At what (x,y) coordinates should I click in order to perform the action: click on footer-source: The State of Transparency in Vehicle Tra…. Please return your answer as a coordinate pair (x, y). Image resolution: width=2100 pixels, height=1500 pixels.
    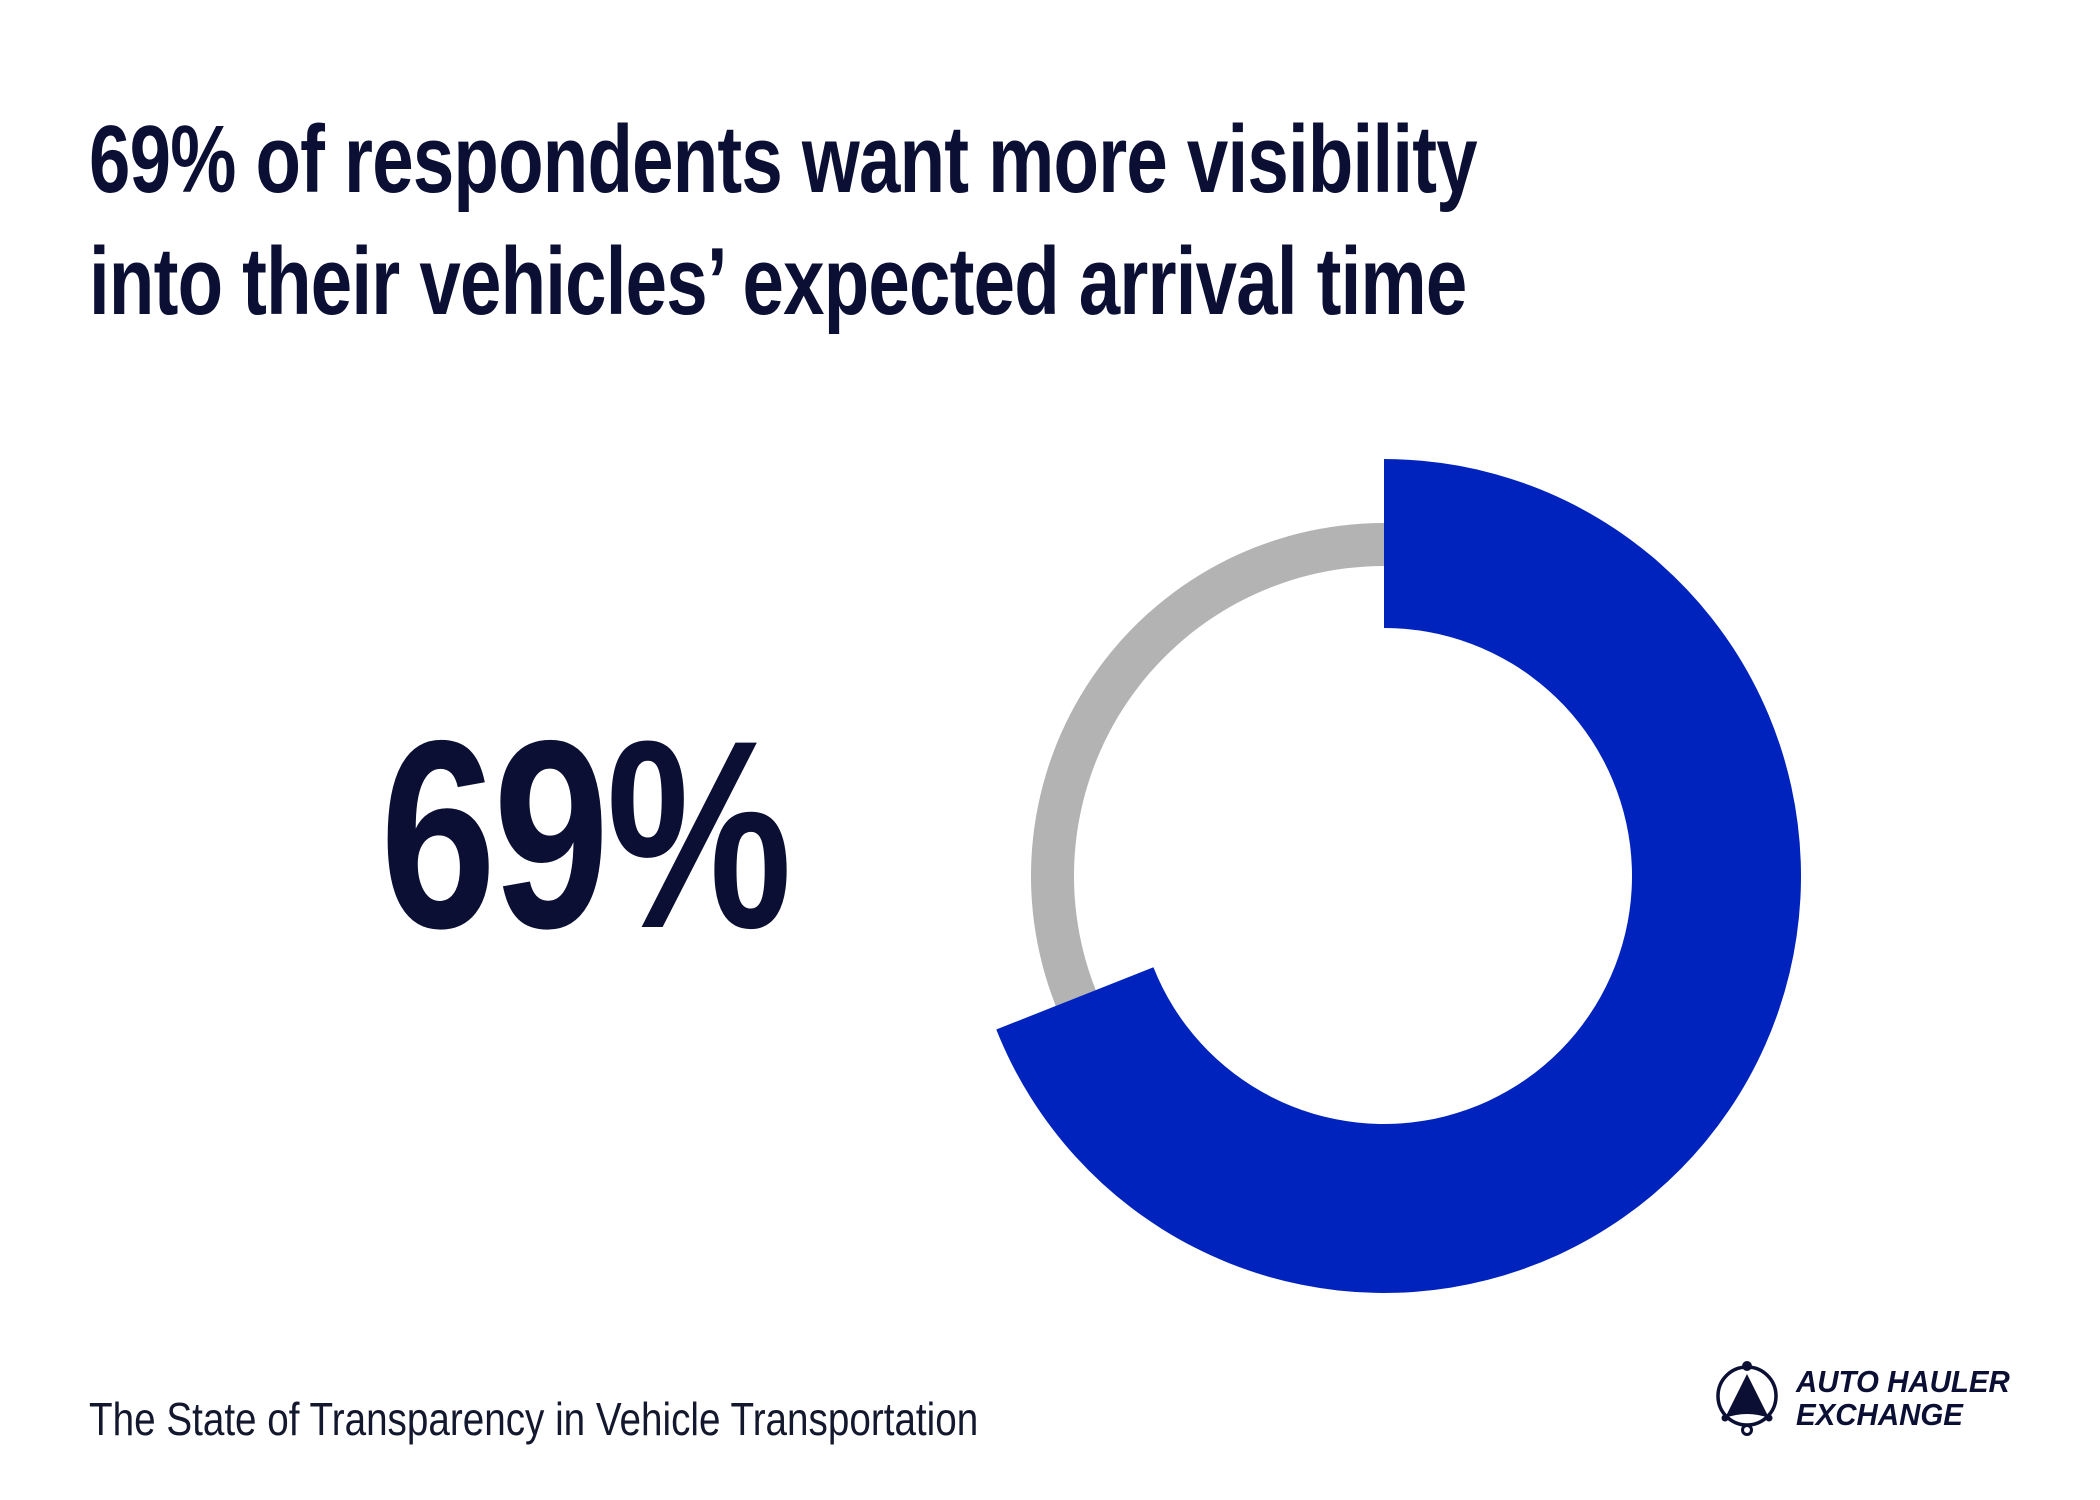
    Looking at the image, I should click on (534, 1419).